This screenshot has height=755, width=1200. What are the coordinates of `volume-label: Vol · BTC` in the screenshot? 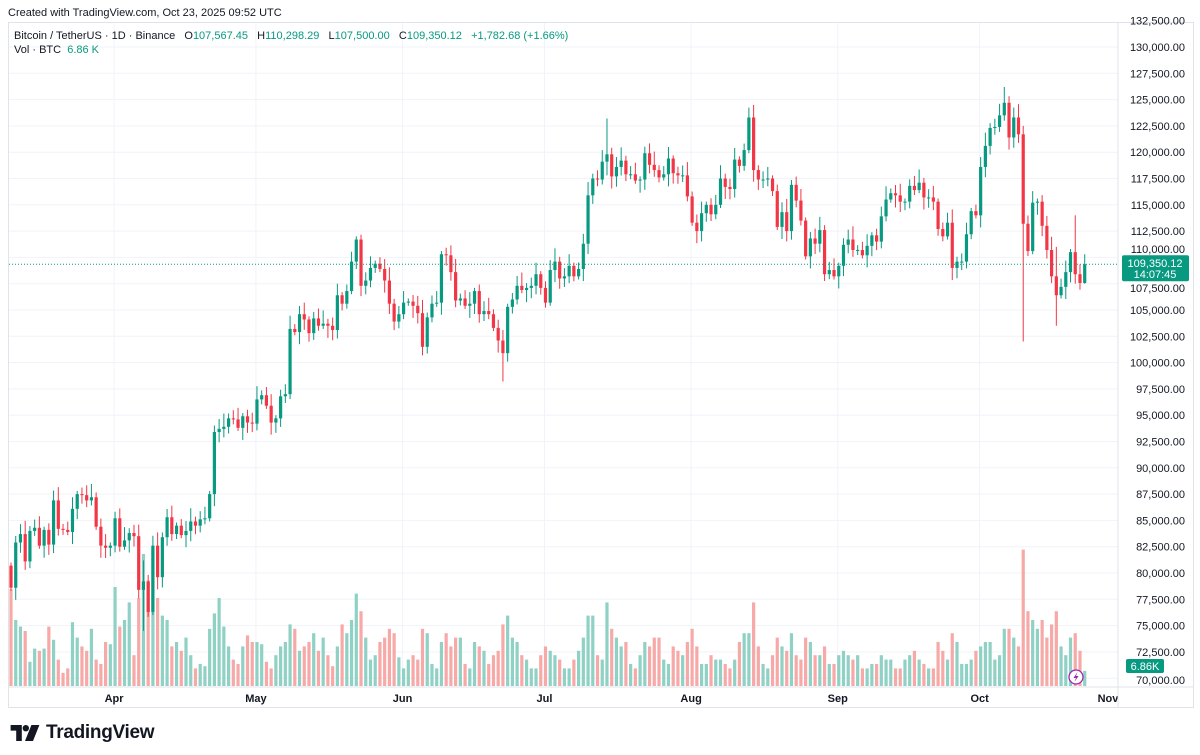 It's located at (38, 50).